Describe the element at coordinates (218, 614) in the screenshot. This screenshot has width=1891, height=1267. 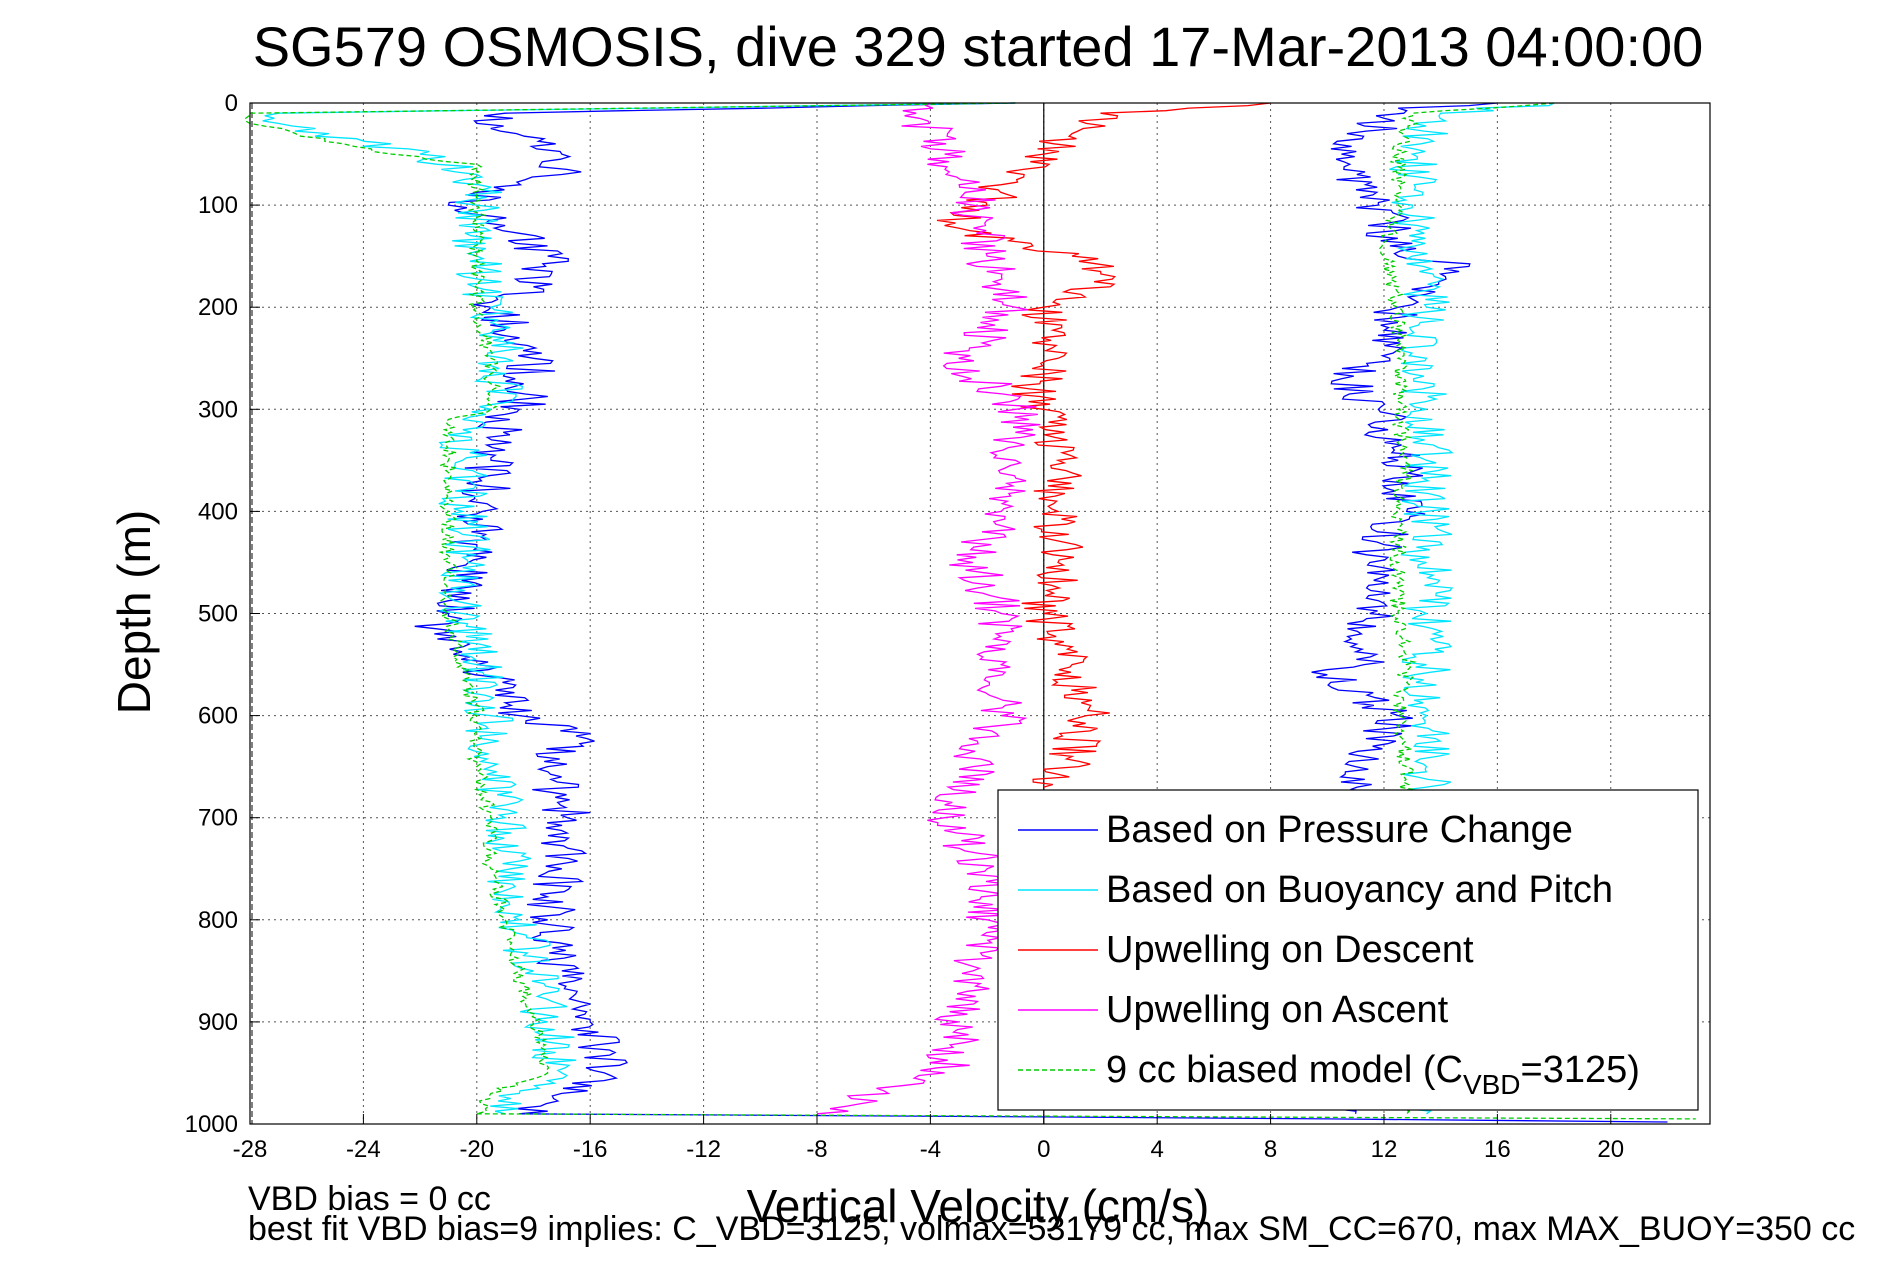
I see `y-tick-label: 500` at that location.